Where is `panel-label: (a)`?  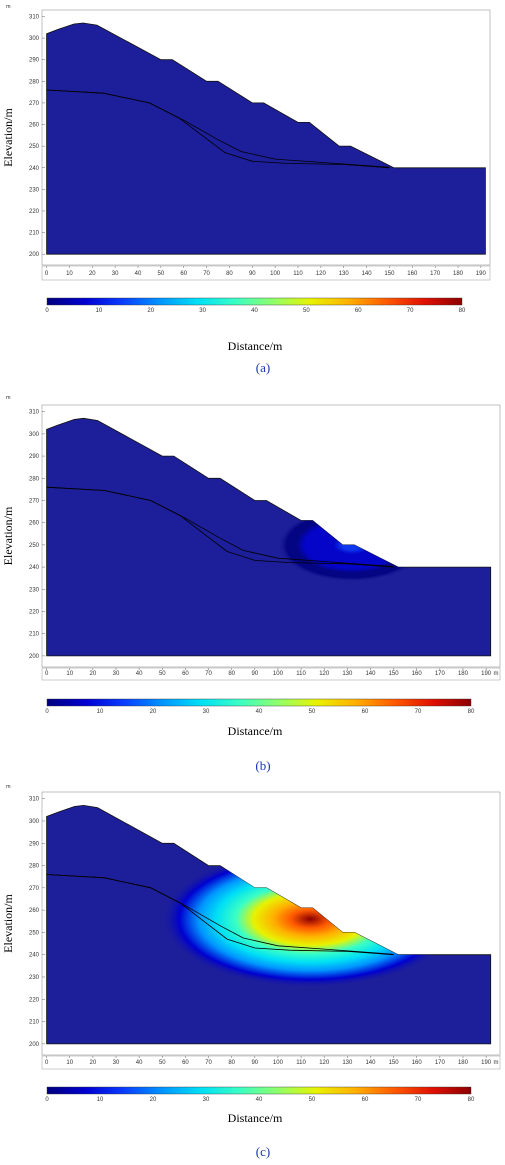
panel-label: (a) is located at coordinates (263, 367).